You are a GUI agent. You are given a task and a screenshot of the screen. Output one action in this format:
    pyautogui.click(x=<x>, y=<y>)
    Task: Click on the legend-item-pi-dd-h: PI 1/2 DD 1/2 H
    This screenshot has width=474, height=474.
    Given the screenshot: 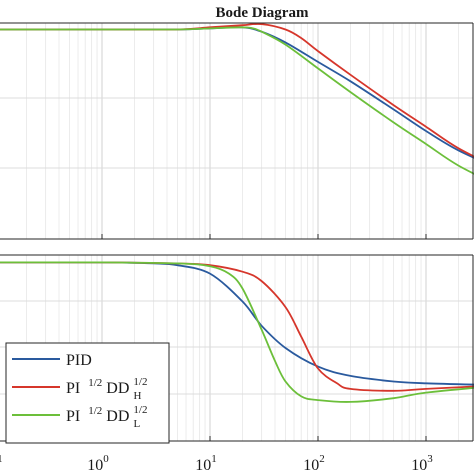 What is the action you would take?
    pyautogui.click(x=81, y=387)
    